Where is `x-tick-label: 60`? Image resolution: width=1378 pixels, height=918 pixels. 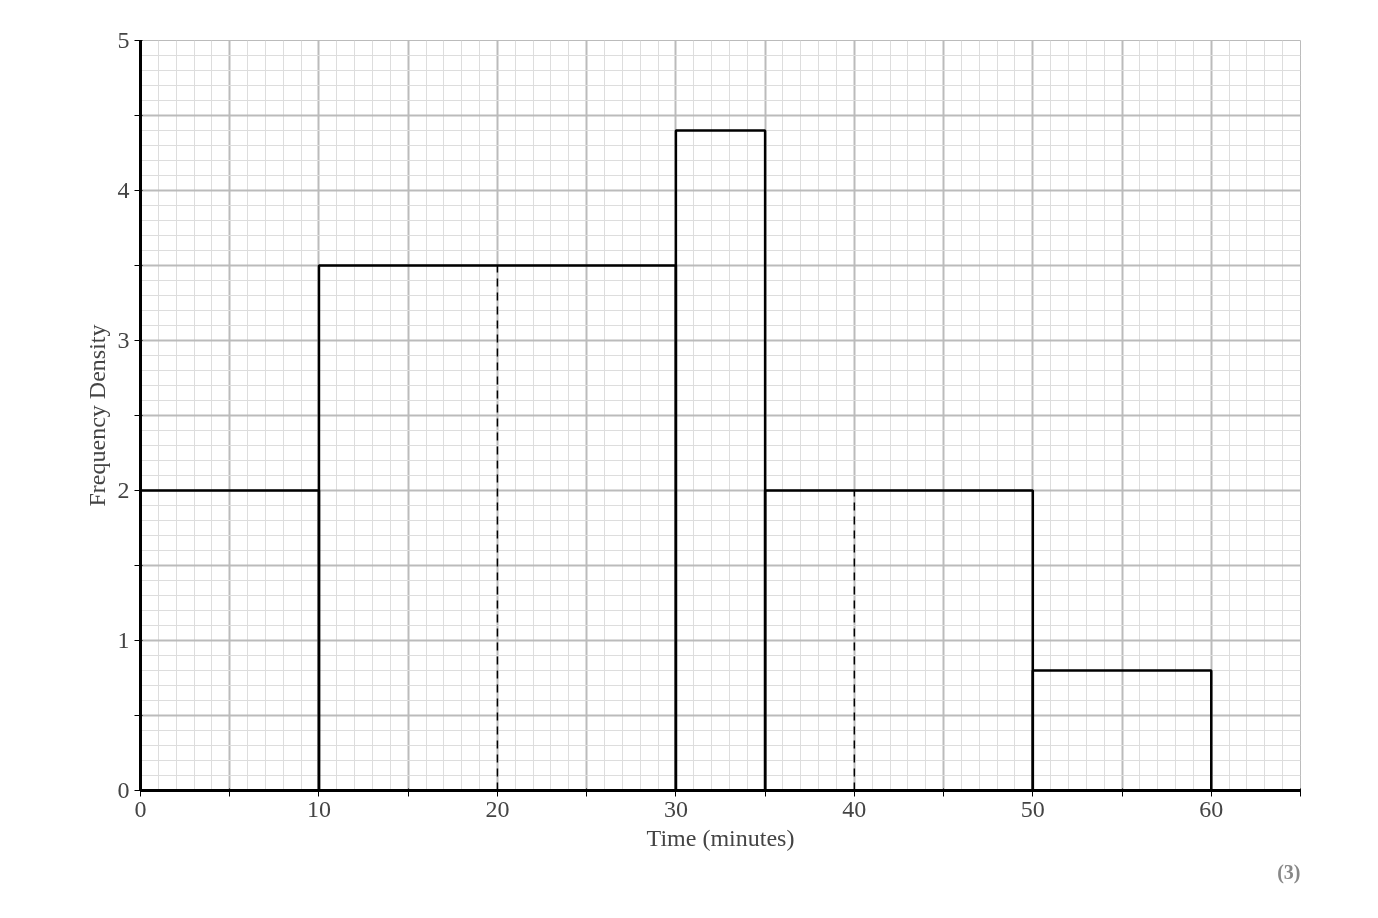
x-tick-label: 60 is located at coordinates (1211, 808).